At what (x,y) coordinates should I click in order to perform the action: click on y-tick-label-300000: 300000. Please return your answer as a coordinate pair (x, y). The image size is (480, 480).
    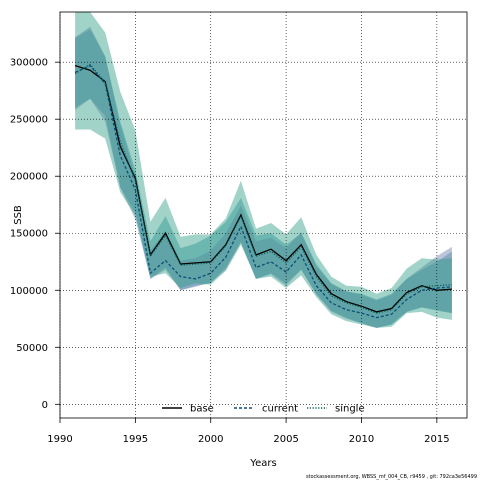
    Looking at the image, I should click on (29, 63).